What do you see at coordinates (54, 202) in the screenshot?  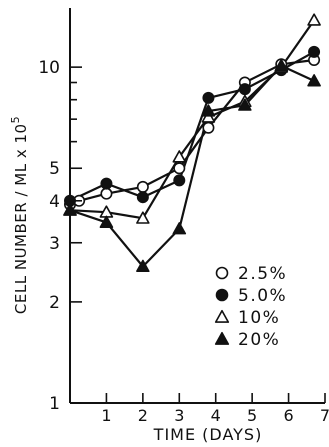 I see `y-tick-label: 4` at bounding box center [54, 202].